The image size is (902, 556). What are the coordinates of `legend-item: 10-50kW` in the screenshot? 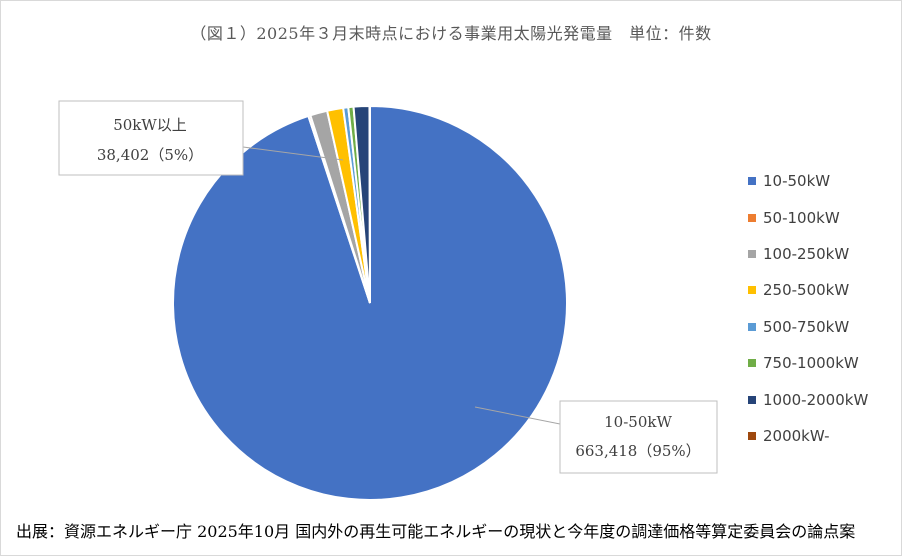 It's located at (808, 181).